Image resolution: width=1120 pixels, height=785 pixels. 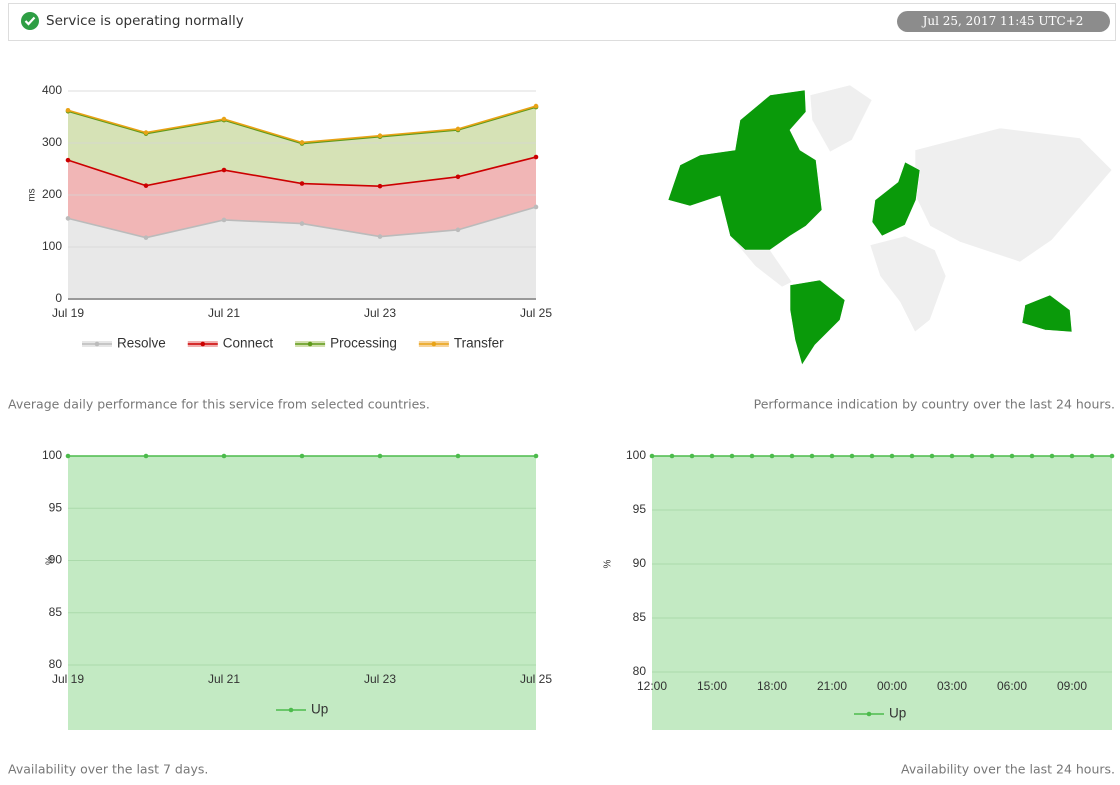 What do you see at coordinates (145, 21) in the screenshot?
I see `status-text: Service is operating normally` at bounding box center [145, 21].